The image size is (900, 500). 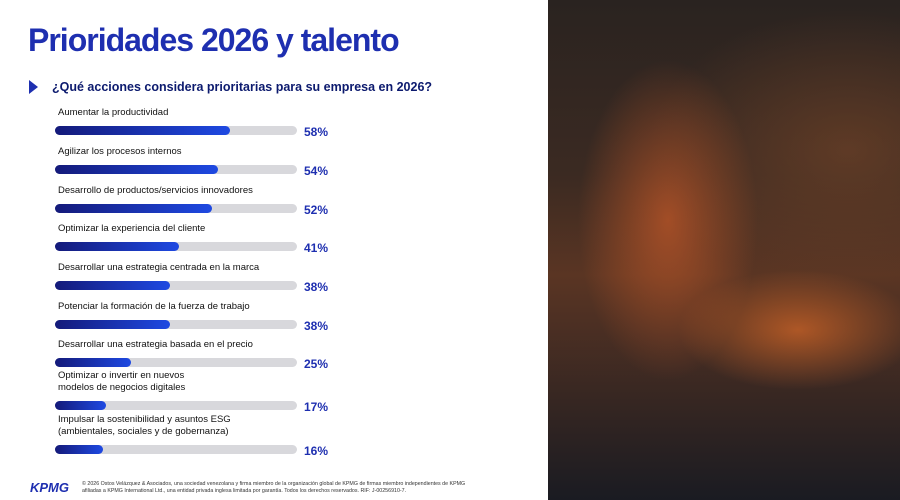 What do you see at coordinates (316, 171) in the screenshot?
I see `value-label: 54%` at bounding box center [316, 171].